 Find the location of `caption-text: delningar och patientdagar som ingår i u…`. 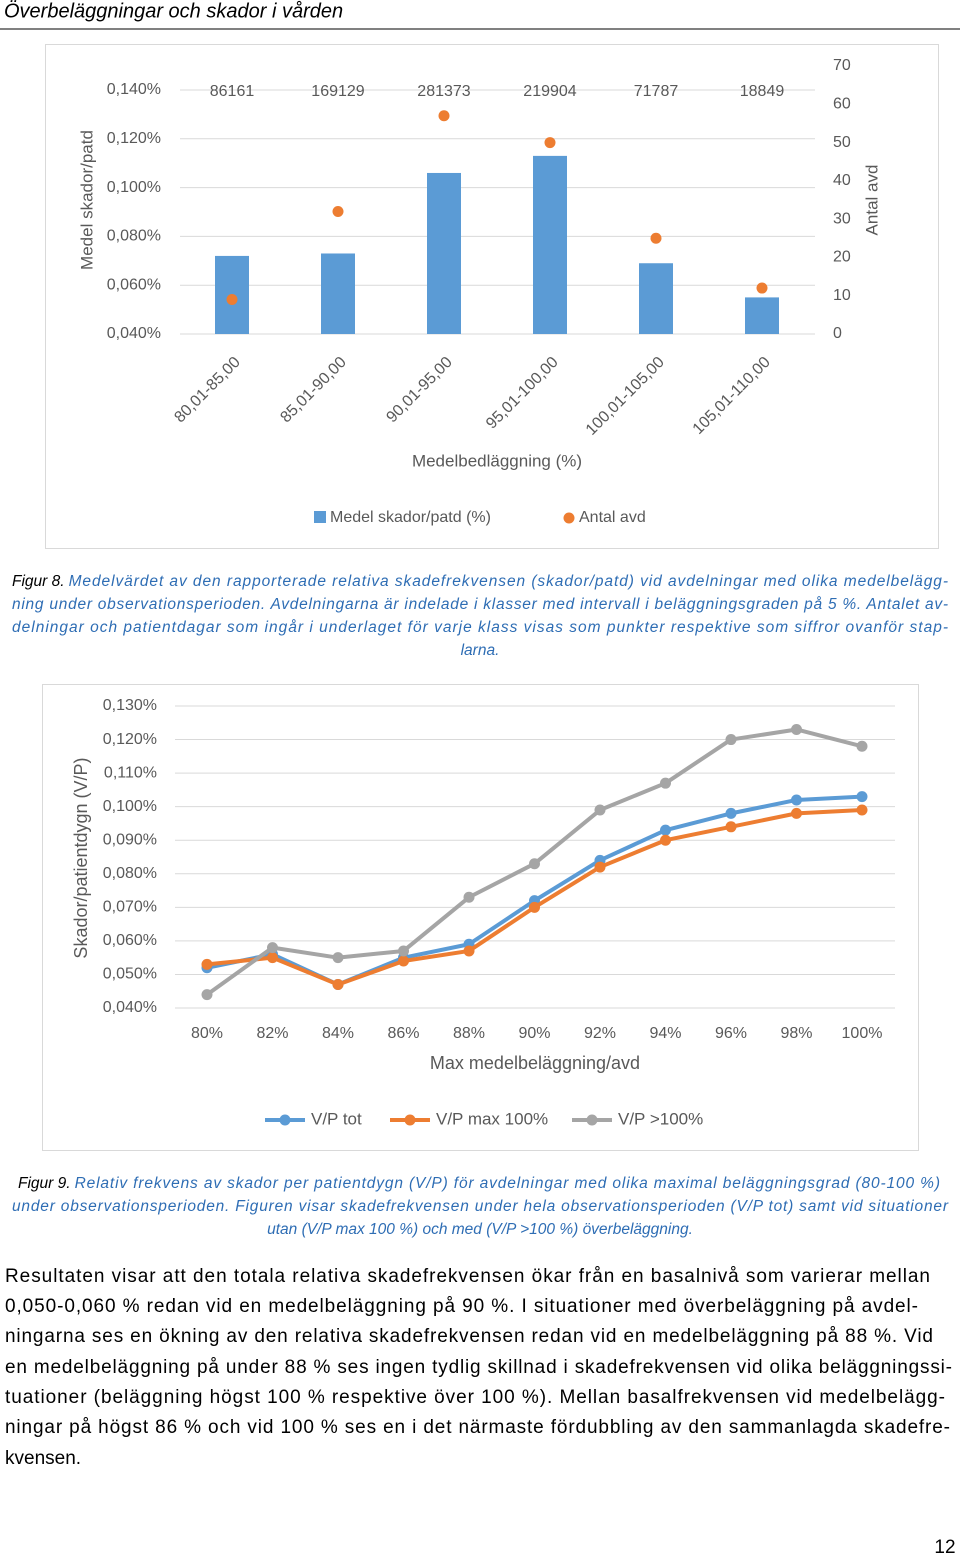

caption-text: delningar och patientdagar som ingår i u… is located at coordinates (480, 627).